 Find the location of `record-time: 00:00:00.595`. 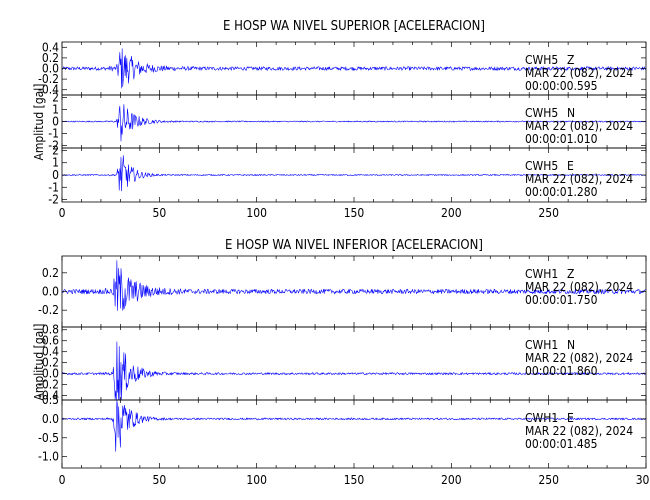

record-time: 00:00:00.595 is located at coordinates (561, 86).